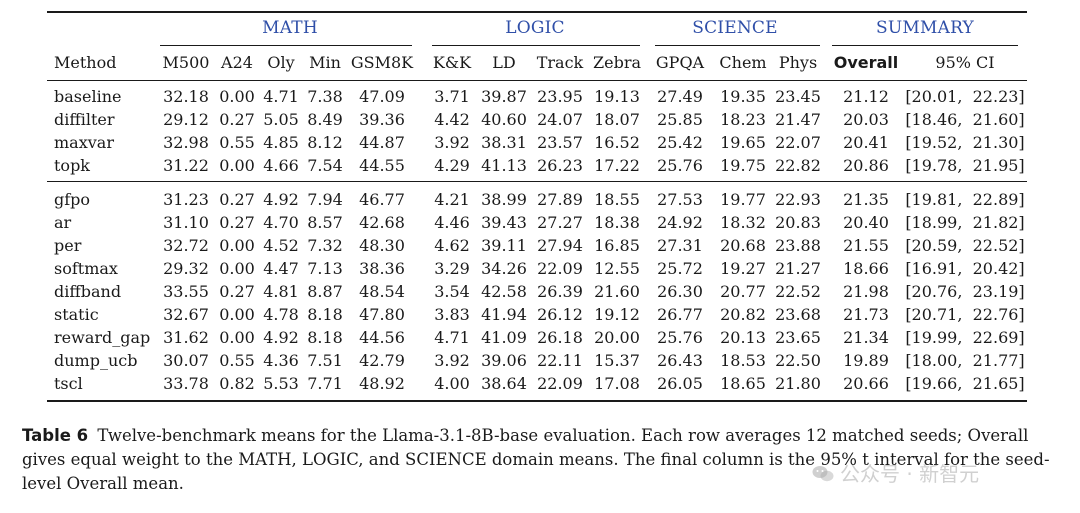  What do you see at coordinates (102, 337) in the screenshot?
I see `row-method: reward_gap` at bounding box center [102, 337].